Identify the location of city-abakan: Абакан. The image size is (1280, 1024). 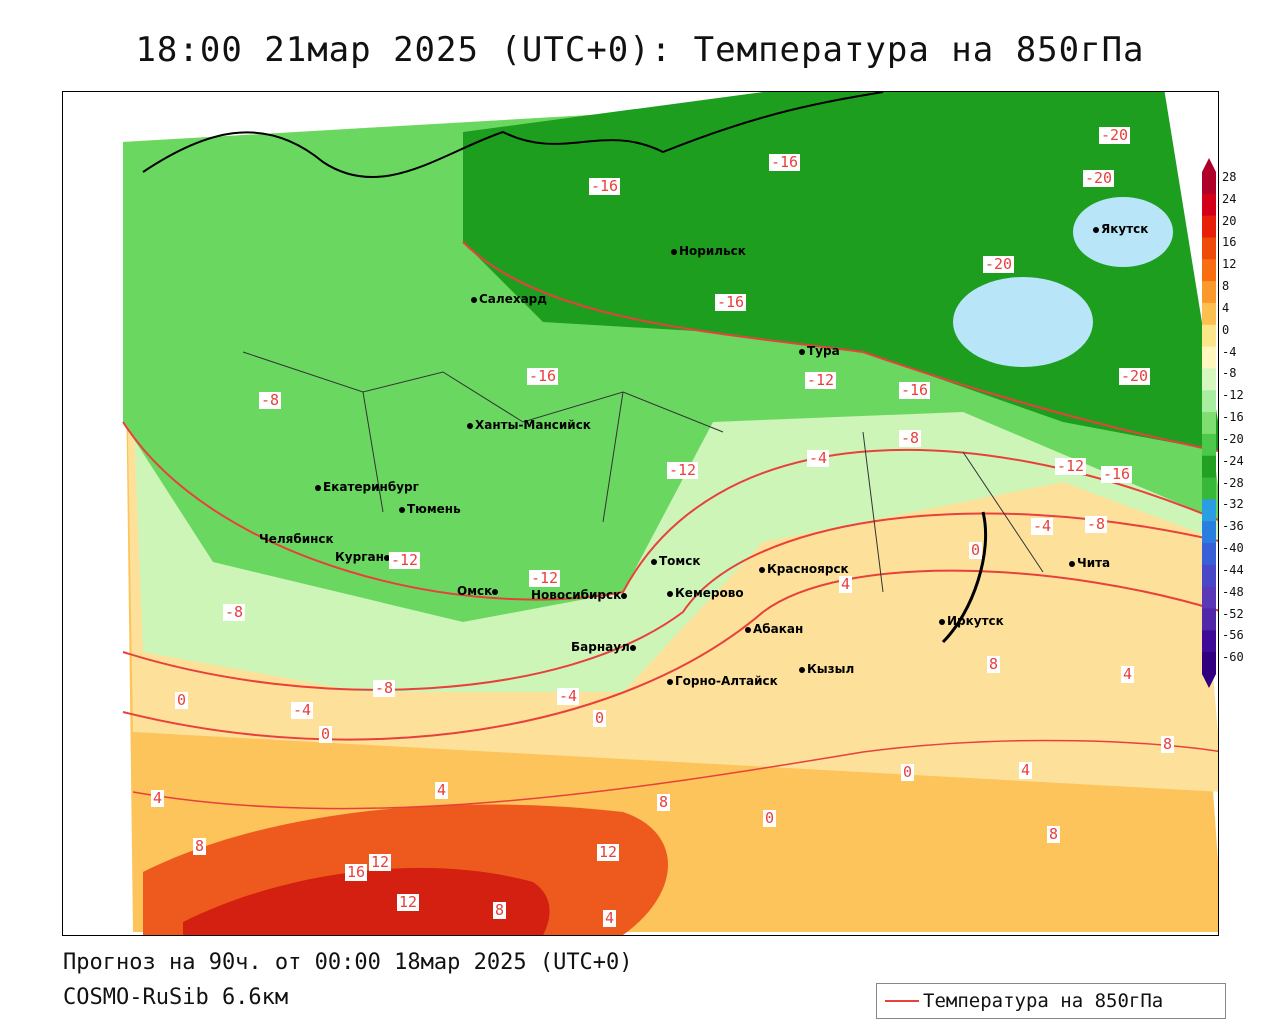
(774, 629).